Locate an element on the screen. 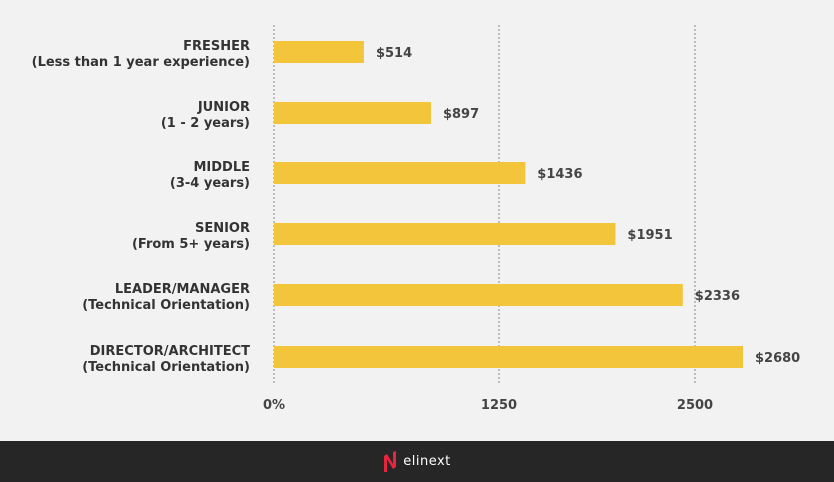  value-label: $514 is located at coordinates (394, 53).